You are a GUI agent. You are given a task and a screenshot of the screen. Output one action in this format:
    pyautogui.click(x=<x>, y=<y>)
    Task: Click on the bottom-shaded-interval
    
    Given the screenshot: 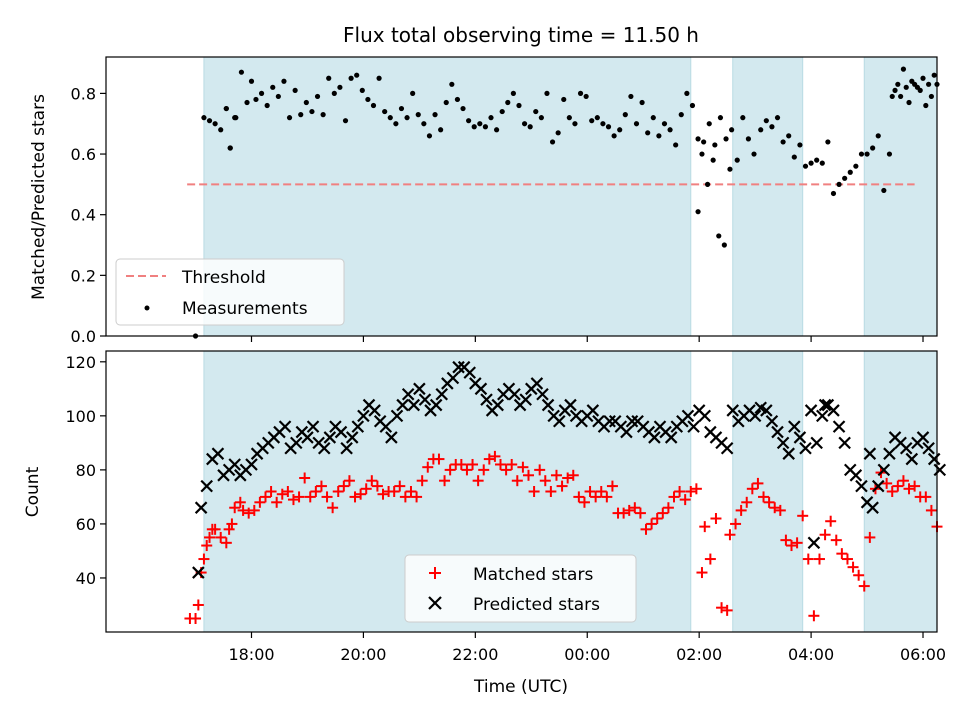 What is the action you would take?
    pyautogui.click(x=768, y=491)
    